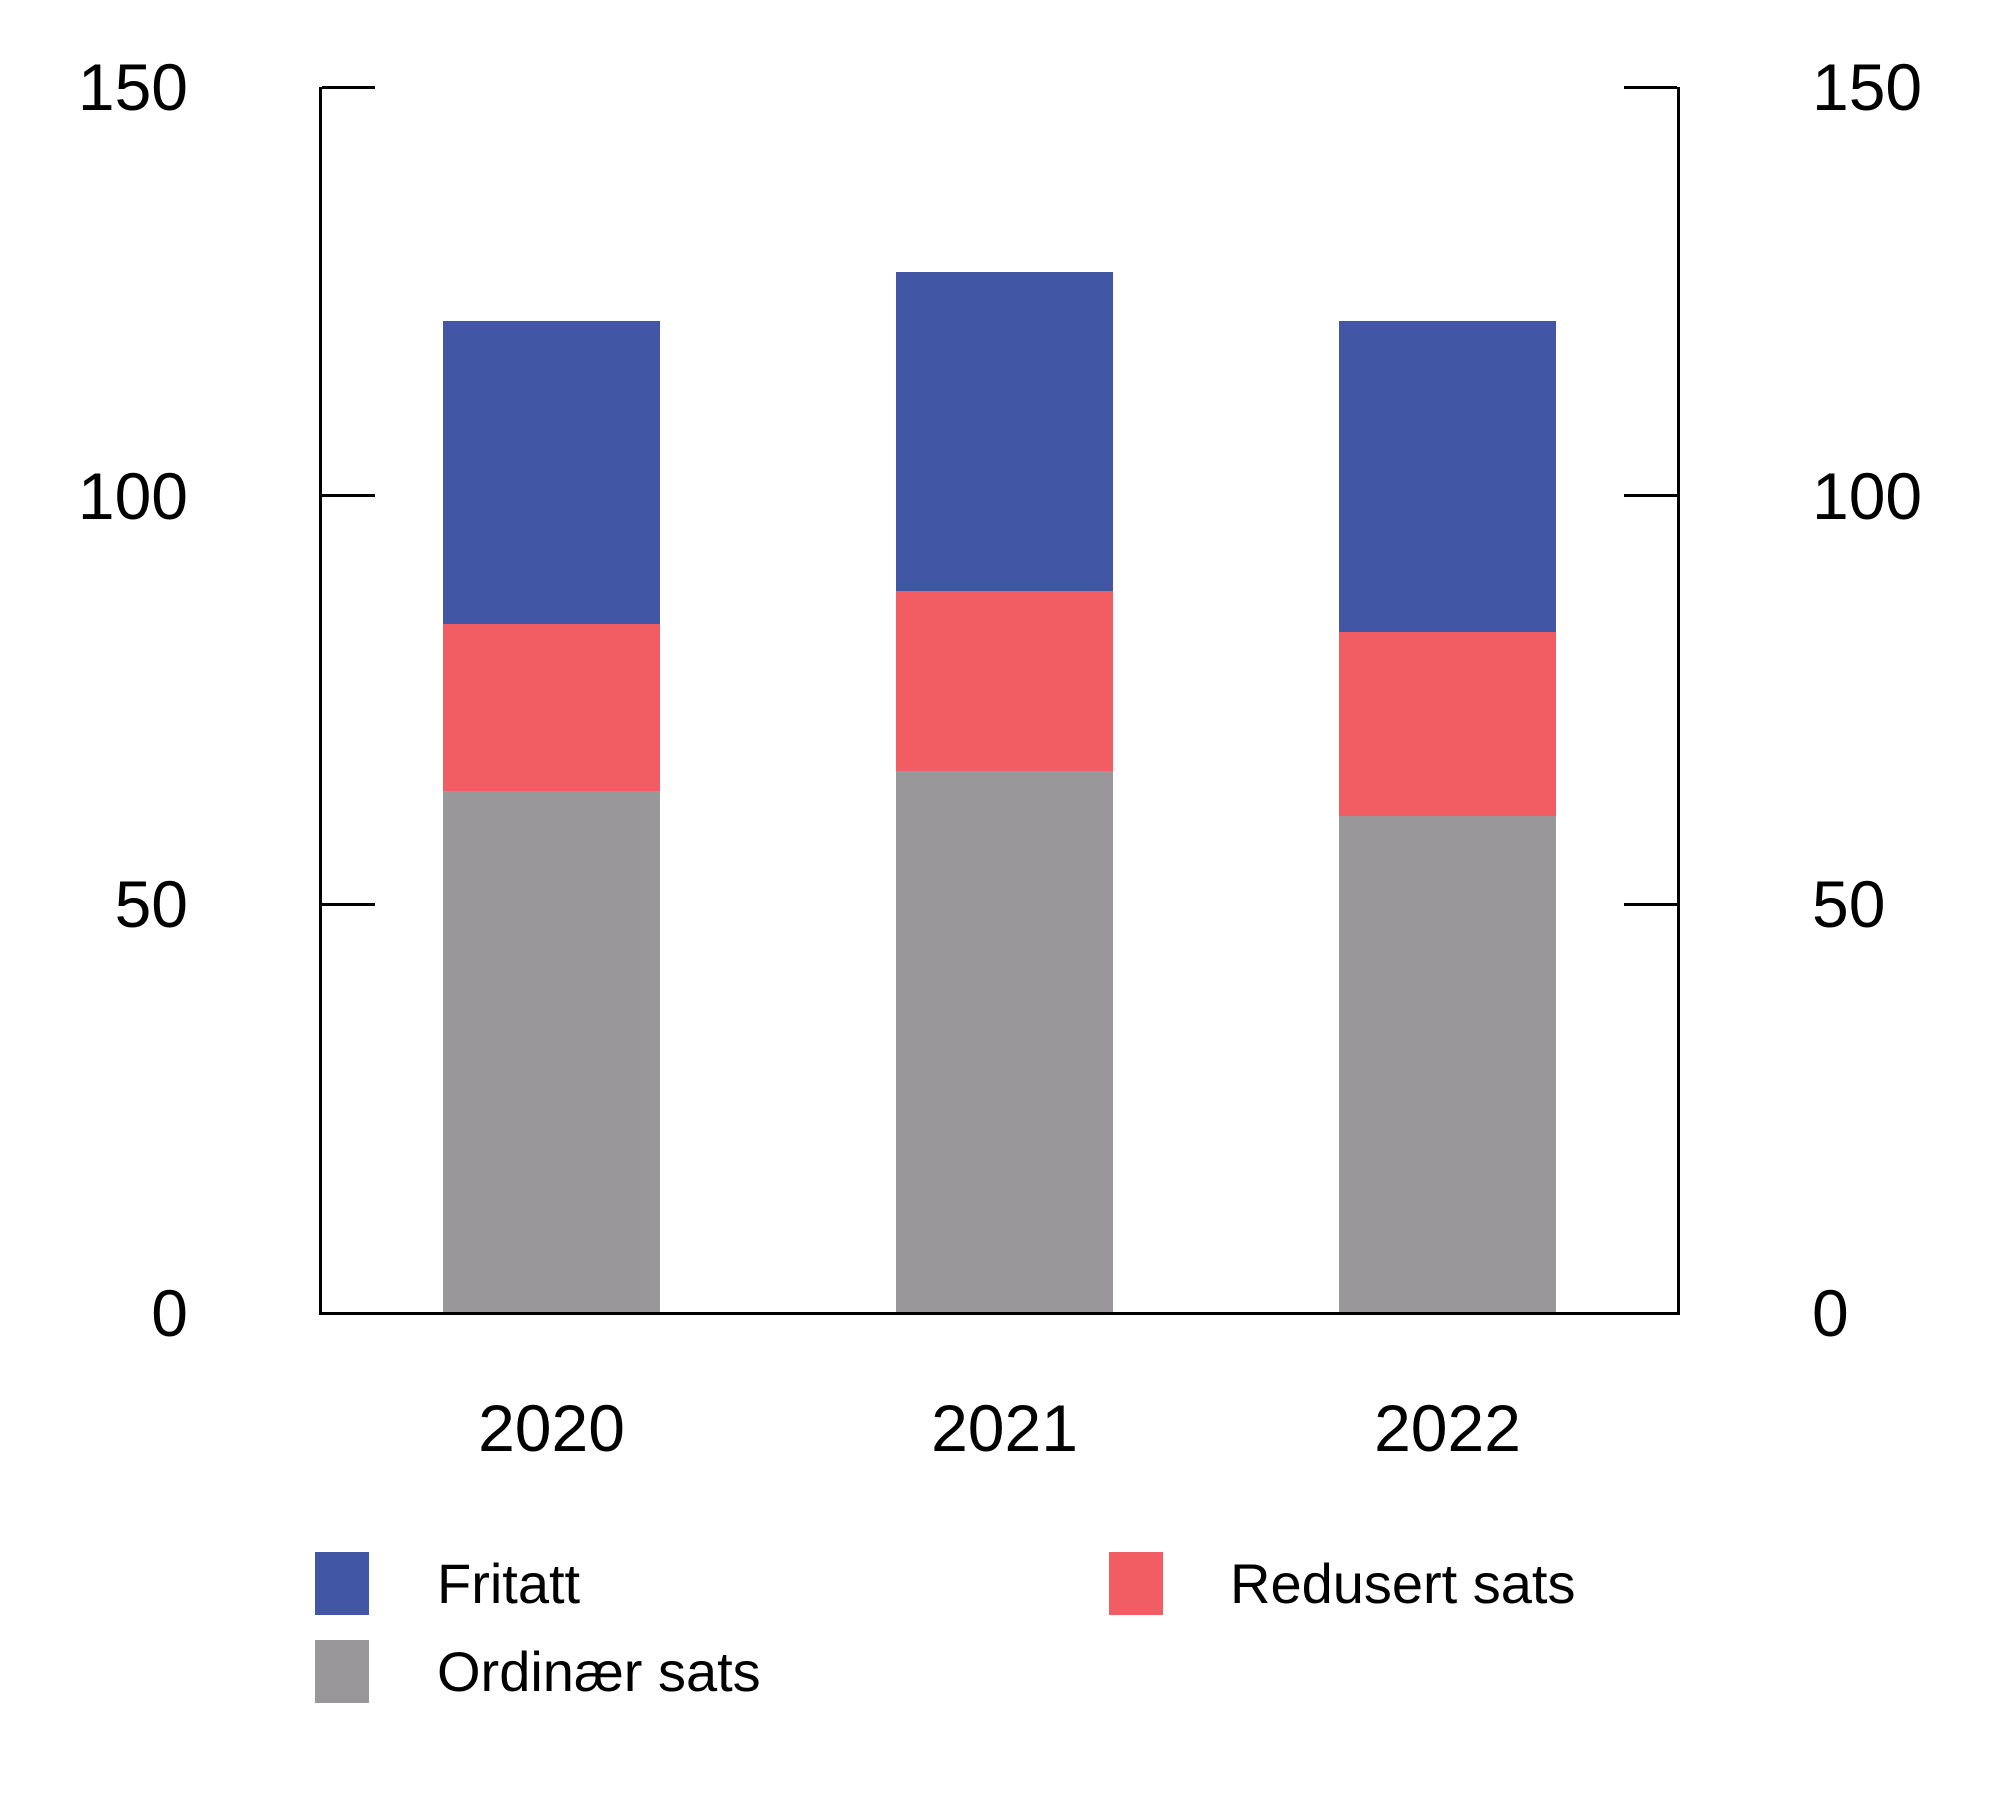 This screenshot has width=2000, height=1816. What do you see at coordinates (1447, 723) in the screenshot?
I see `bar-segment-redusert-sats-2022` at bounding box center [1447, 723].